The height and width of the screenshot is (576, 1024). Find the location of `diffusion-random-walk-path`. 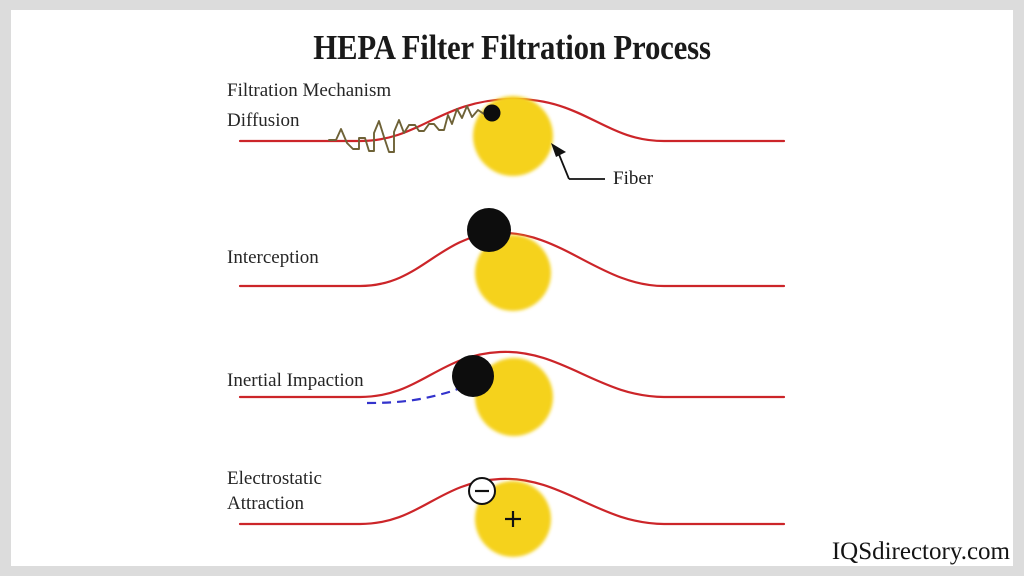

diffusion-random-walk-path is located at coordinates (409, 129).